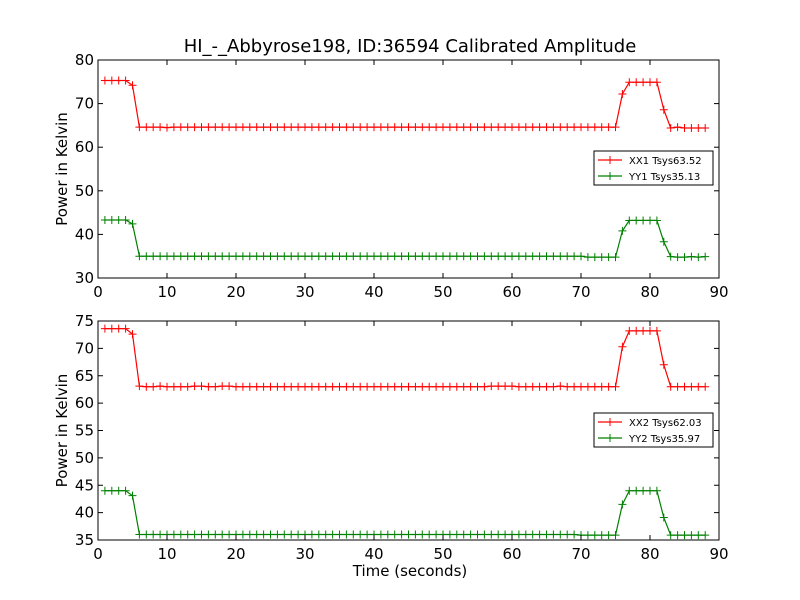 The image size is (800, 600). I want to click on y-tick-label: 70, so click(84, 104).